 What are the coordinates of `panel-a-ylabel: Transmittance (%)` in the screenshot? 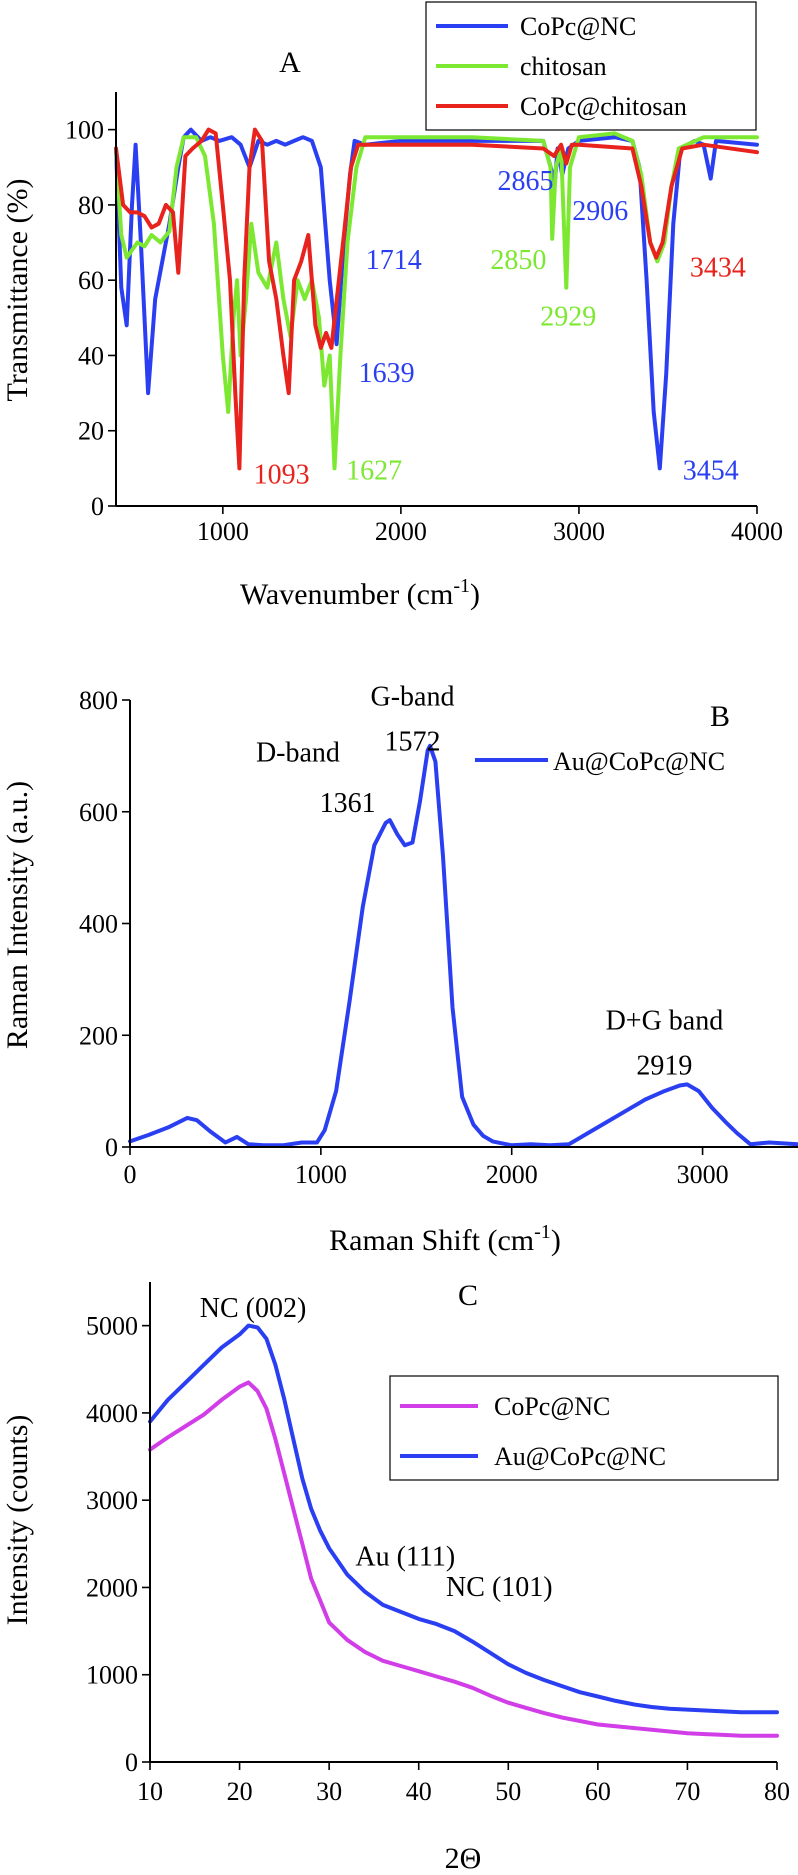 It's located at (17, 289).